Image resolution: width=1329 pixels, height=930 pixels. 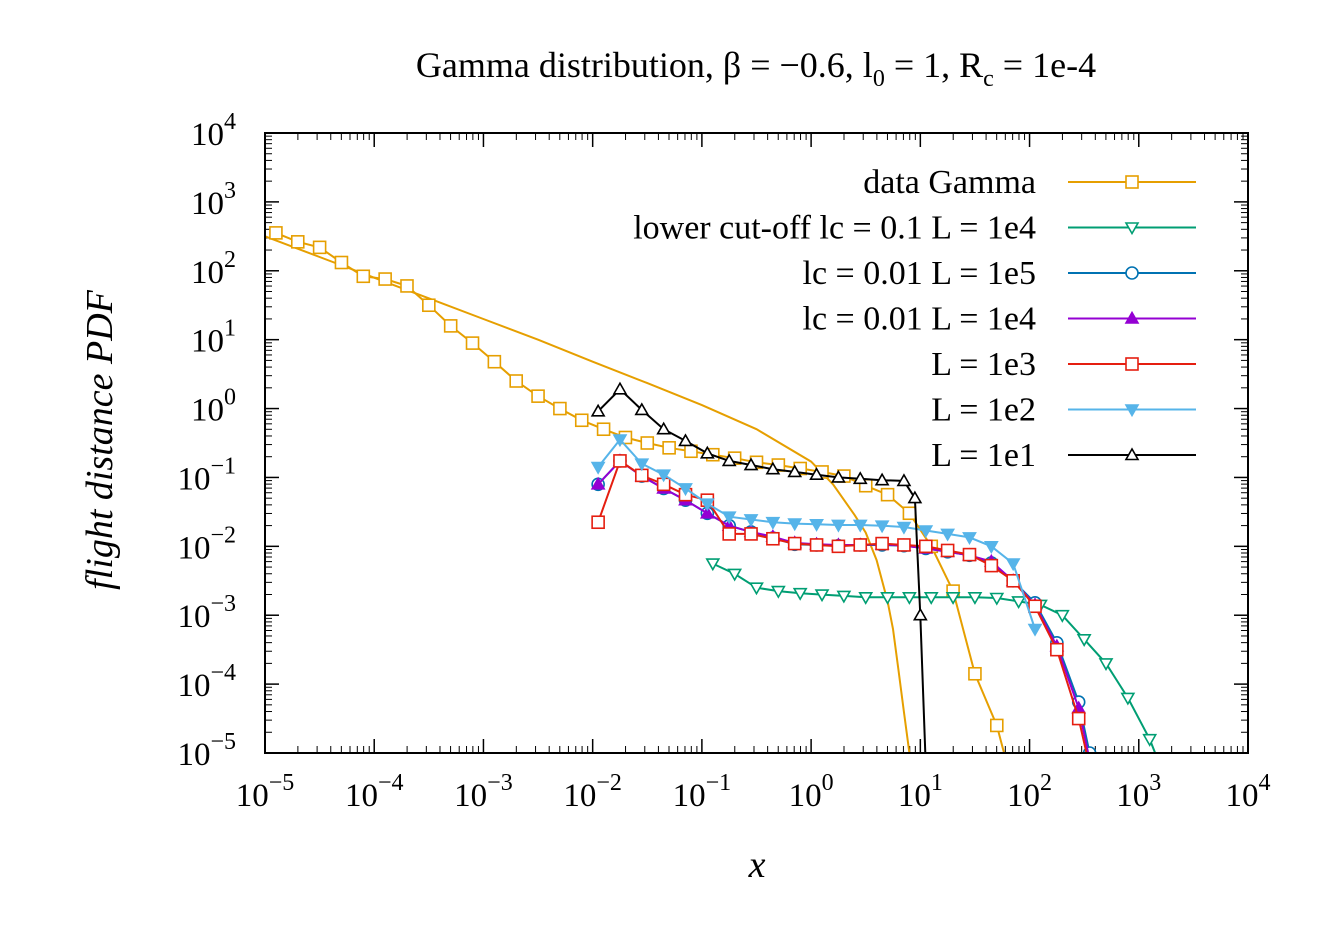 What do you see at coordinates (206, 441) in the screenshot?
I see `y-tick-labels: 10⁻⁵ 10⁻⁴ 10⁻³ 10⁻² 10⁻¹ 10⁰ 10¹ 10² 10³ 10⁴` at bounding box center [206, 441].